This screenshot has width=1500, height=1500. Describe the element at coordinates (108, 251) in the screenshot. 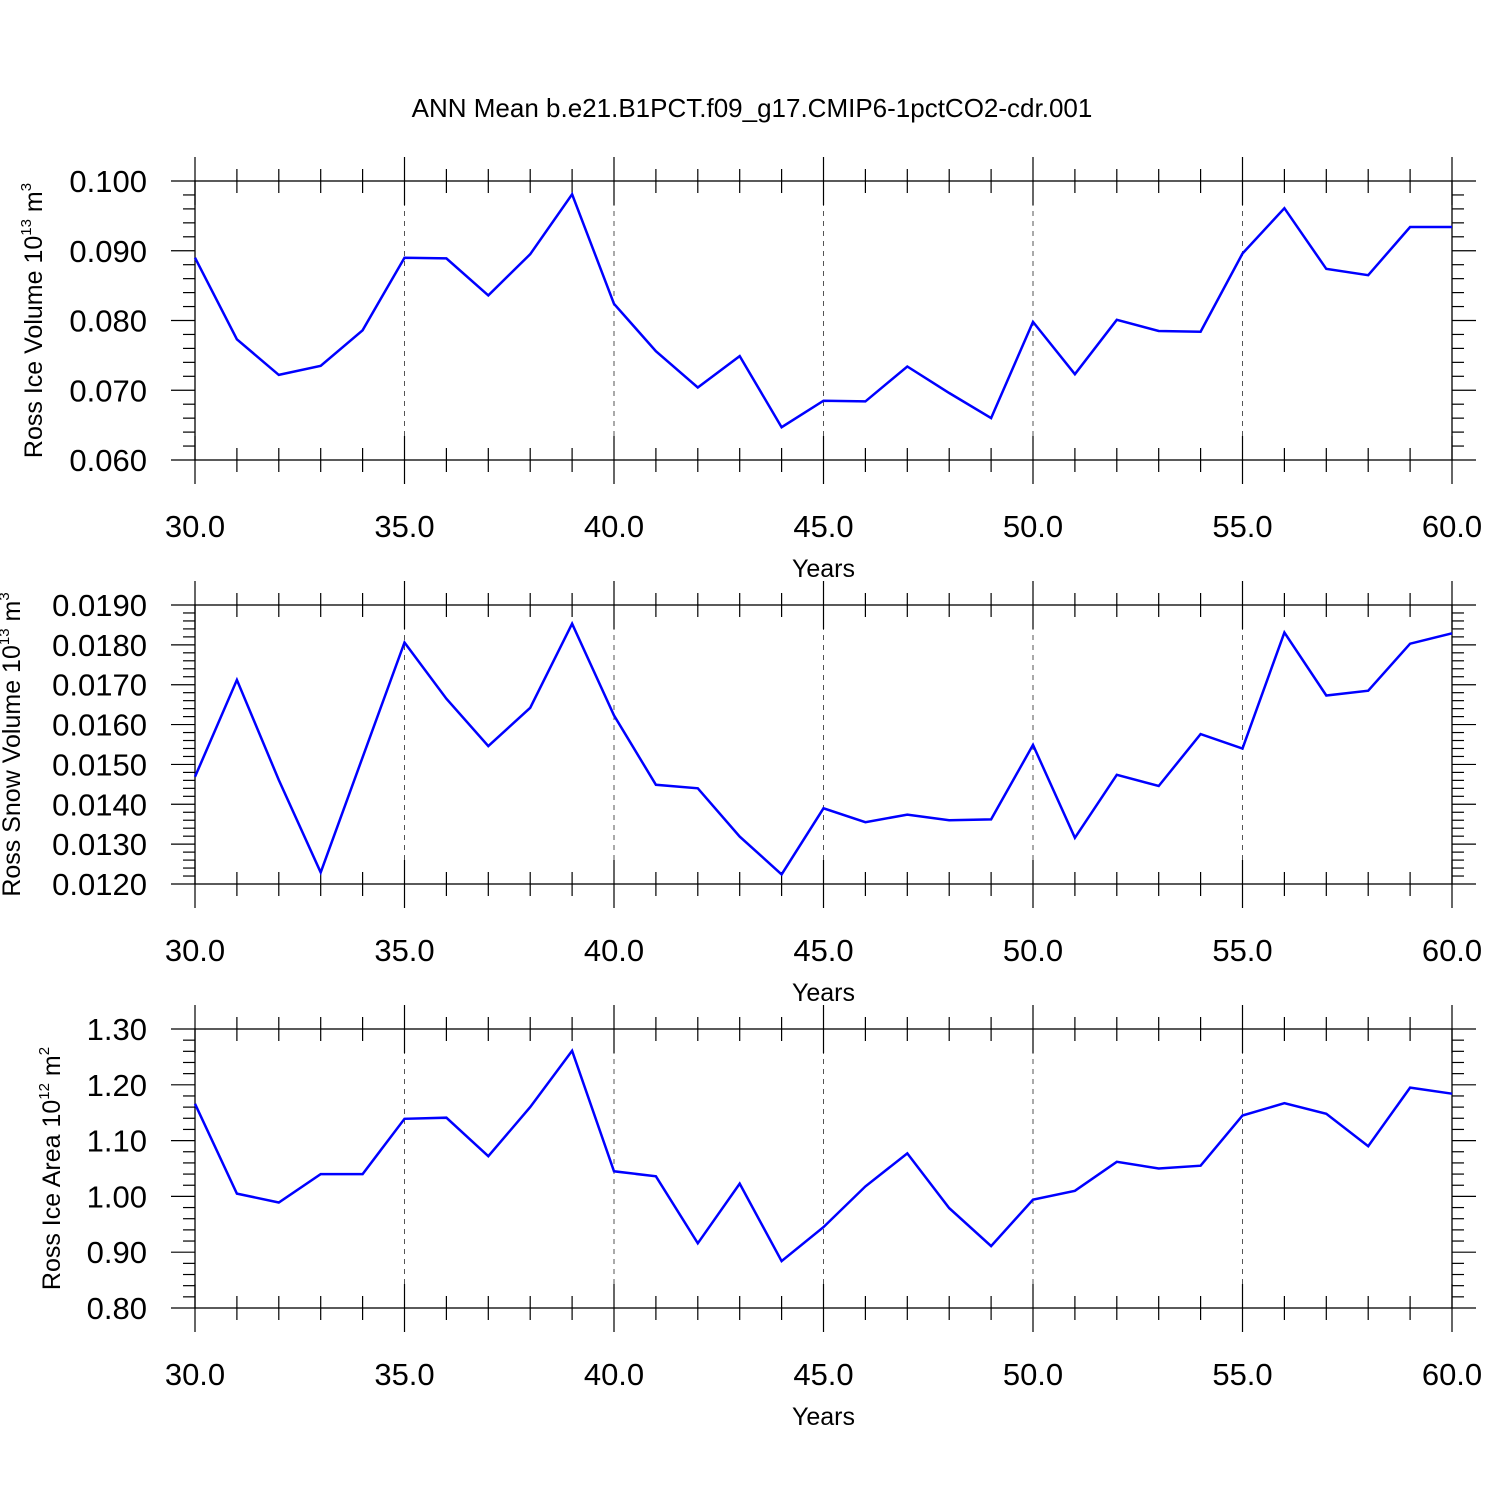

I see `y-tick-label: 0.090` at that location.